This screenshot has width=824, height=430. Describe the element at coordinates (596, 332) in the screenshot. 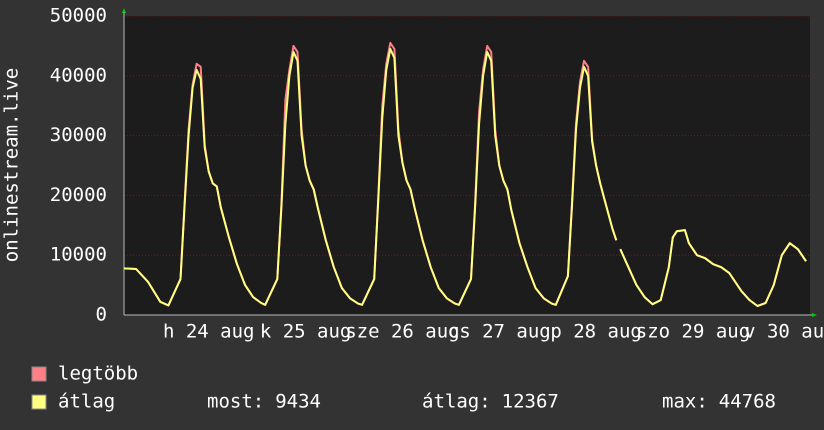

I see `x-tick-label: p 28 aug` at that location.